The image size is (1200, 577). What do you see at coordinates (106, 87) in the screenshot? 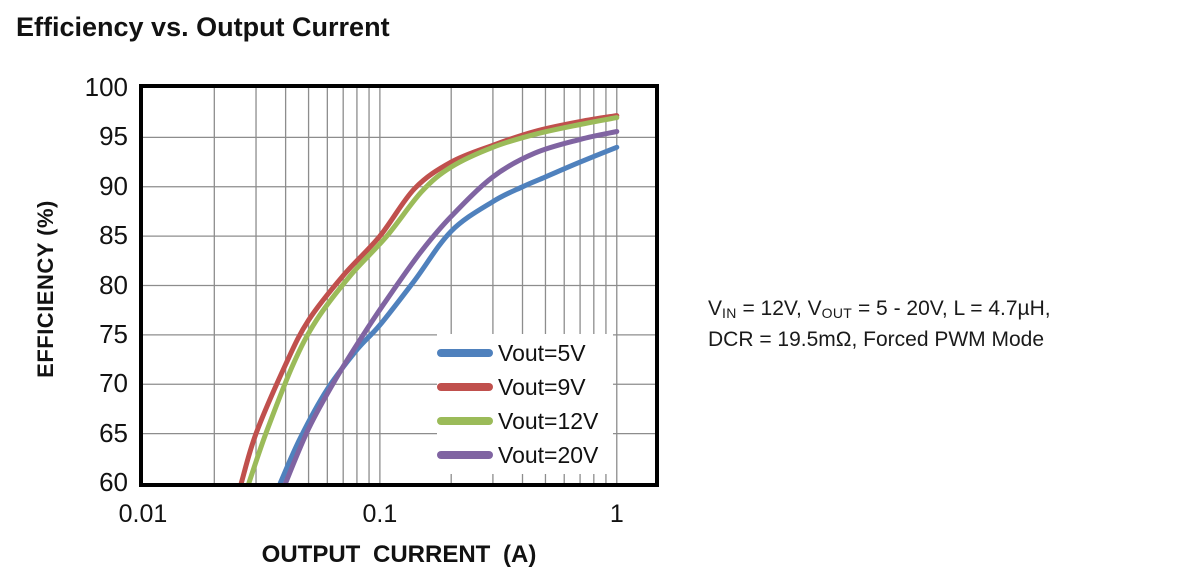
I see `y-tick-label: 100` at bounding box center [106, 87].